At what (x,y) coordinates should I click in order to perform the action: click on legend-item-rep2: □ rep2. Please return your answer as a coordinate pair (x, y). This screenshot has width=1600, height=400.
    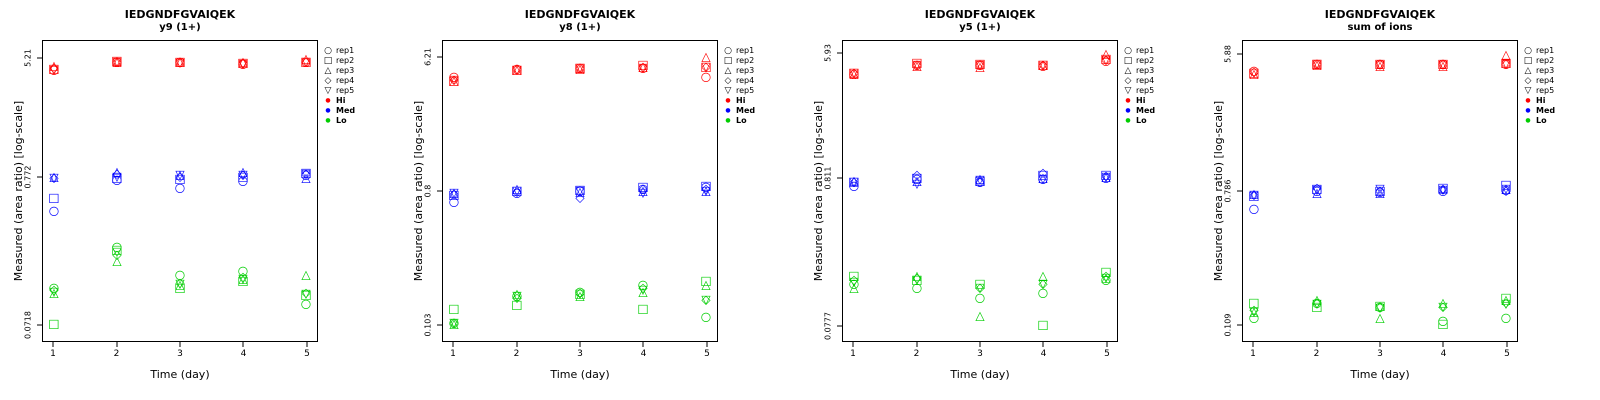
    Looking at the image, I should click on (339, 61).